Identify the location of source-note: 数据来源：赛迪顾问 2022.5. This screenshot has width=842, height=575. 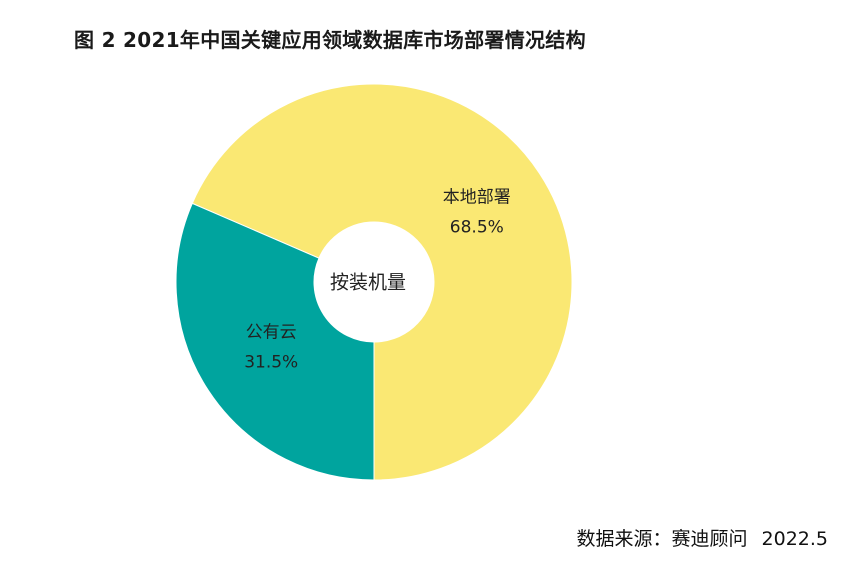
(703, 537).